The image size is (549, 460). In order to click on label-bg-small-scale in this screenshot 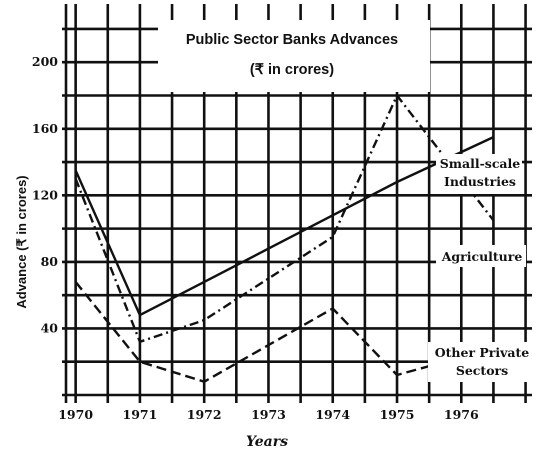, I will do `click(479, 174)`.